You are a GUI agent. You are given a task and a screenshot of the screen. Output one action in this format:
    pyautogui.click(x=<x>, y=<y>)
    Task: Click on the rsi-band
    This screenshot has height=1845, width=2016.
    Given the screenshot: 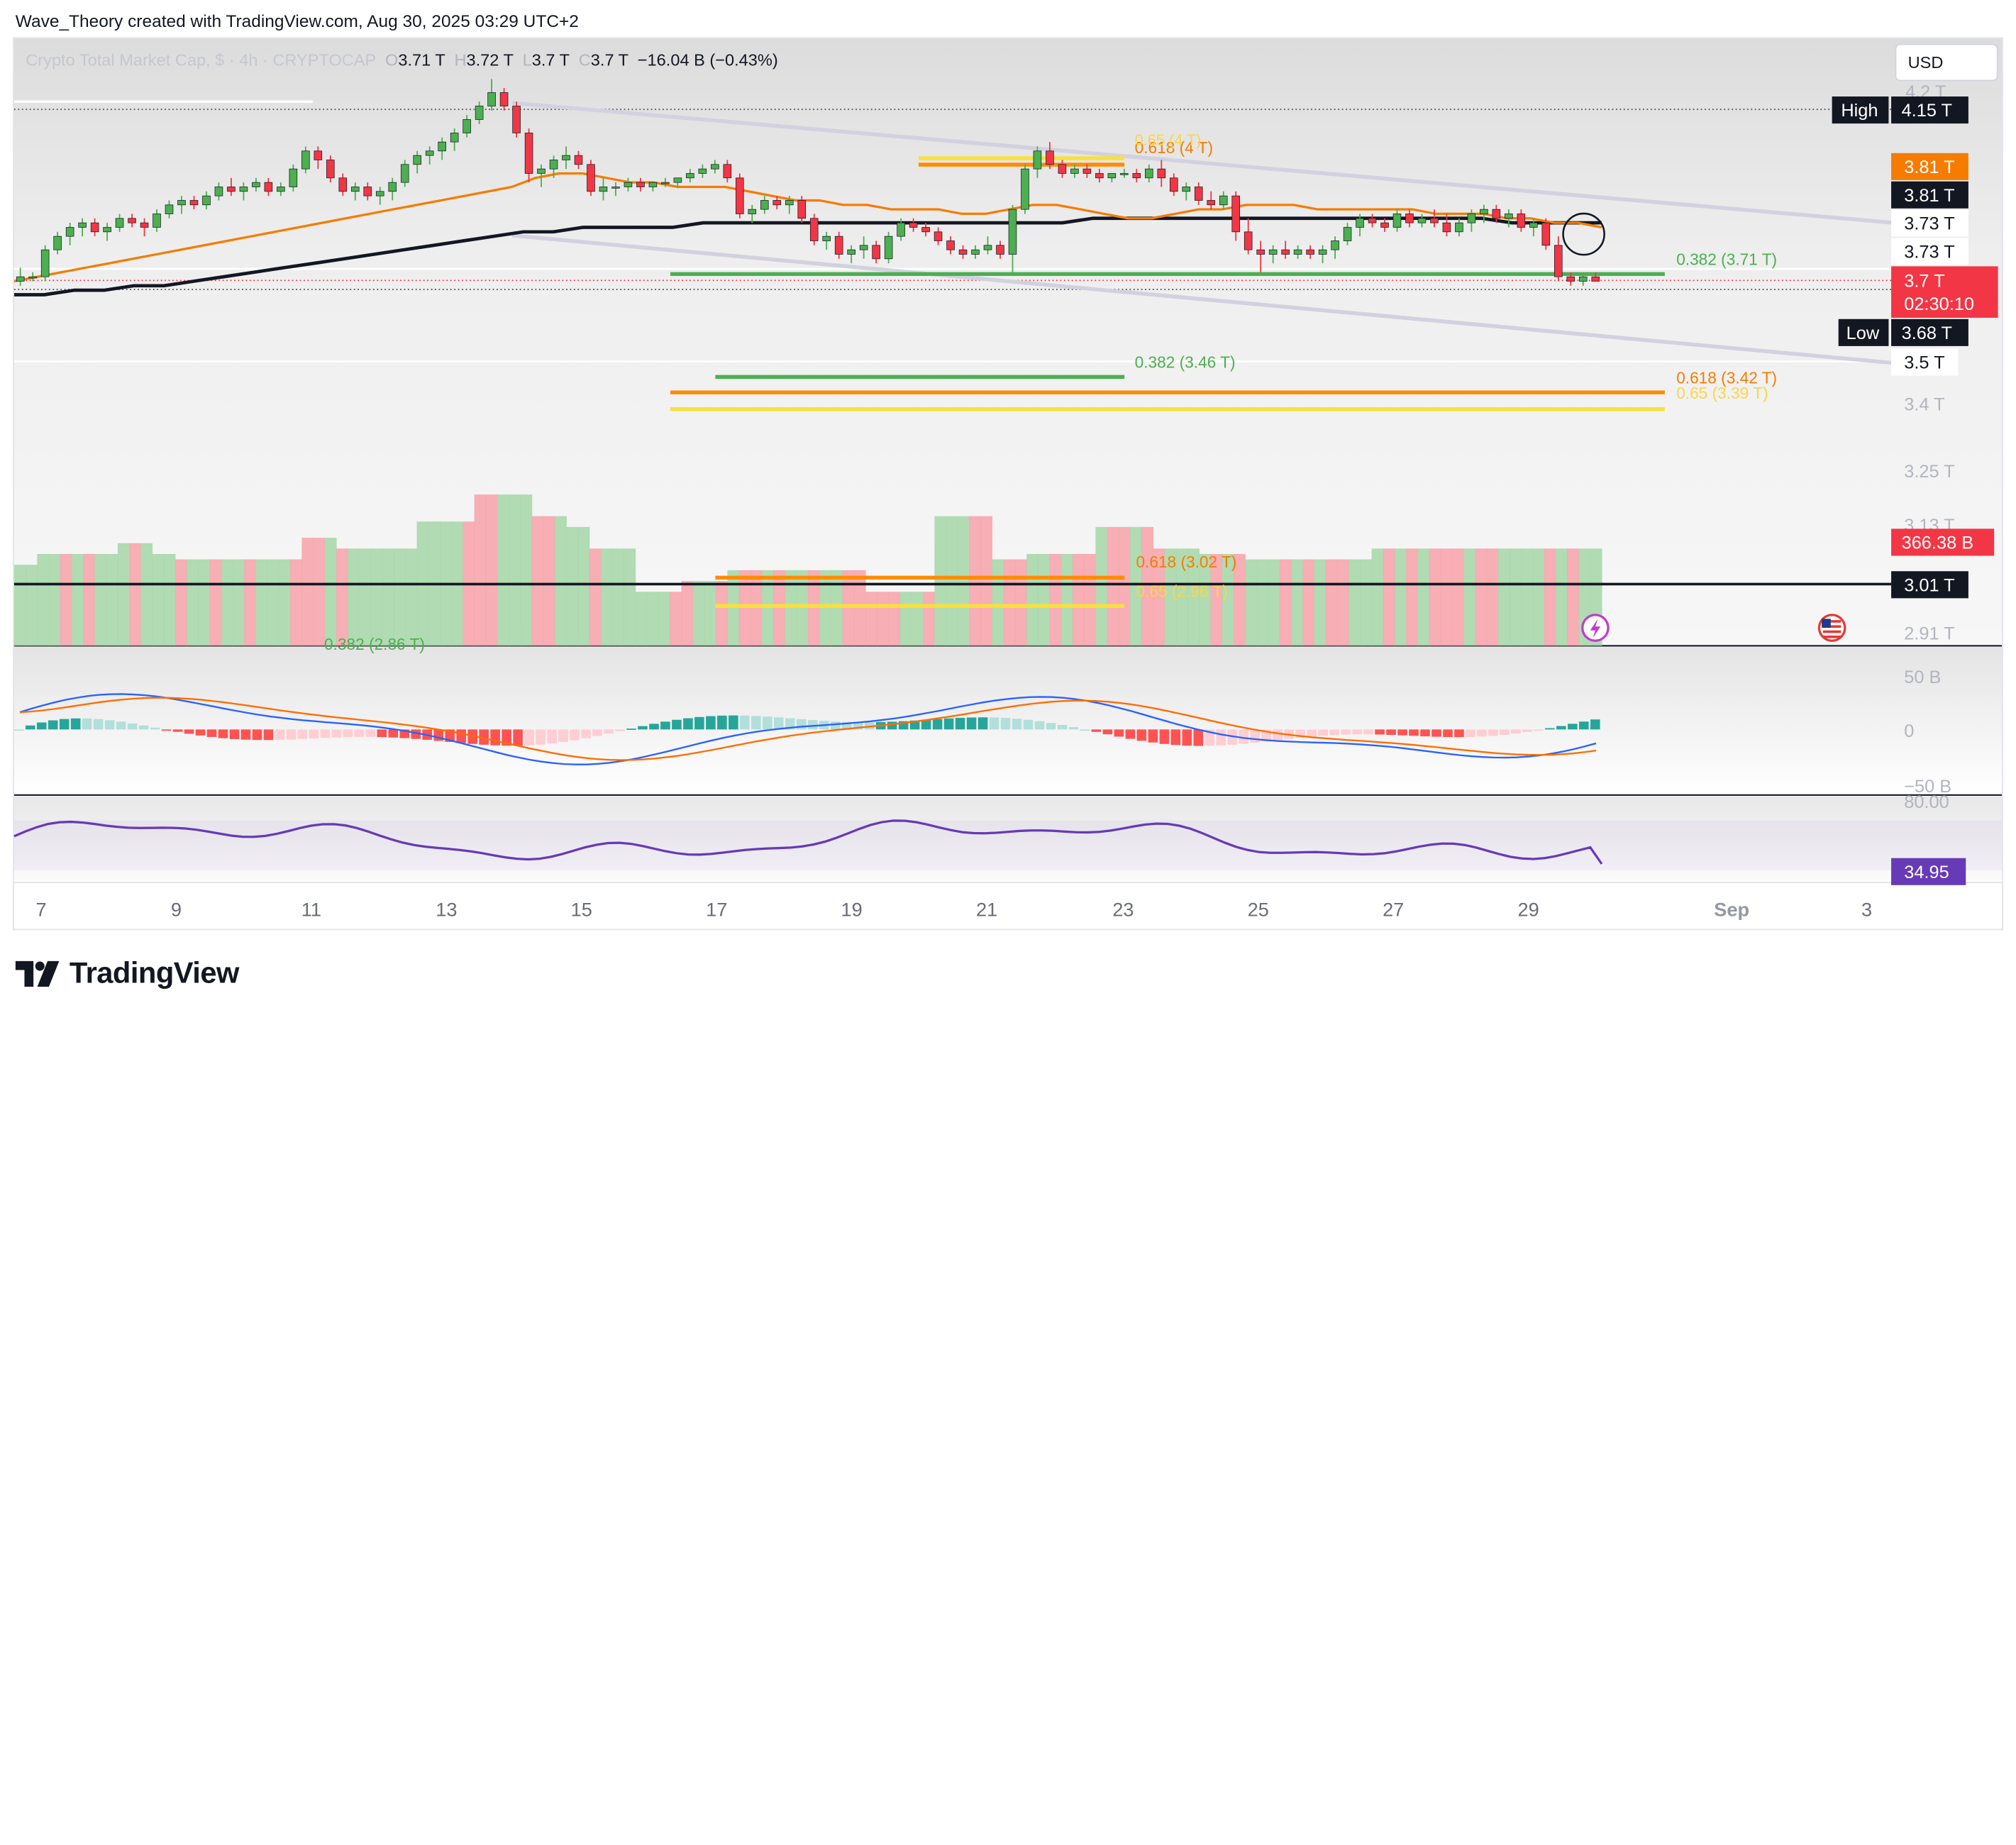 What is the action you would take?
    pyautogui.click(x=1008, y=845)
    